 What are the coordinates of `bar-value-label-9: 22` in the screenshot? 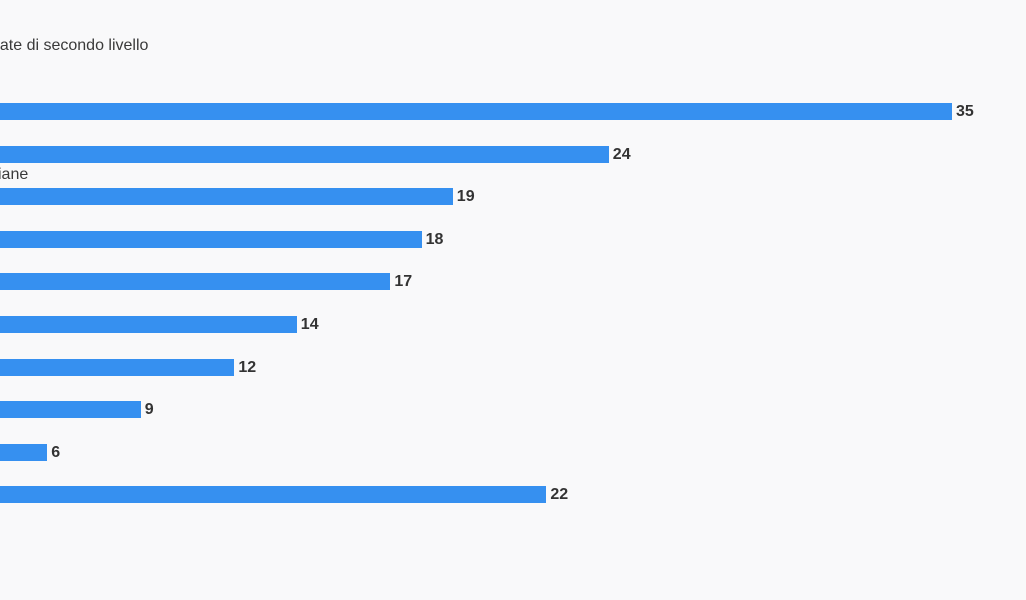 It's located at (559, 494).